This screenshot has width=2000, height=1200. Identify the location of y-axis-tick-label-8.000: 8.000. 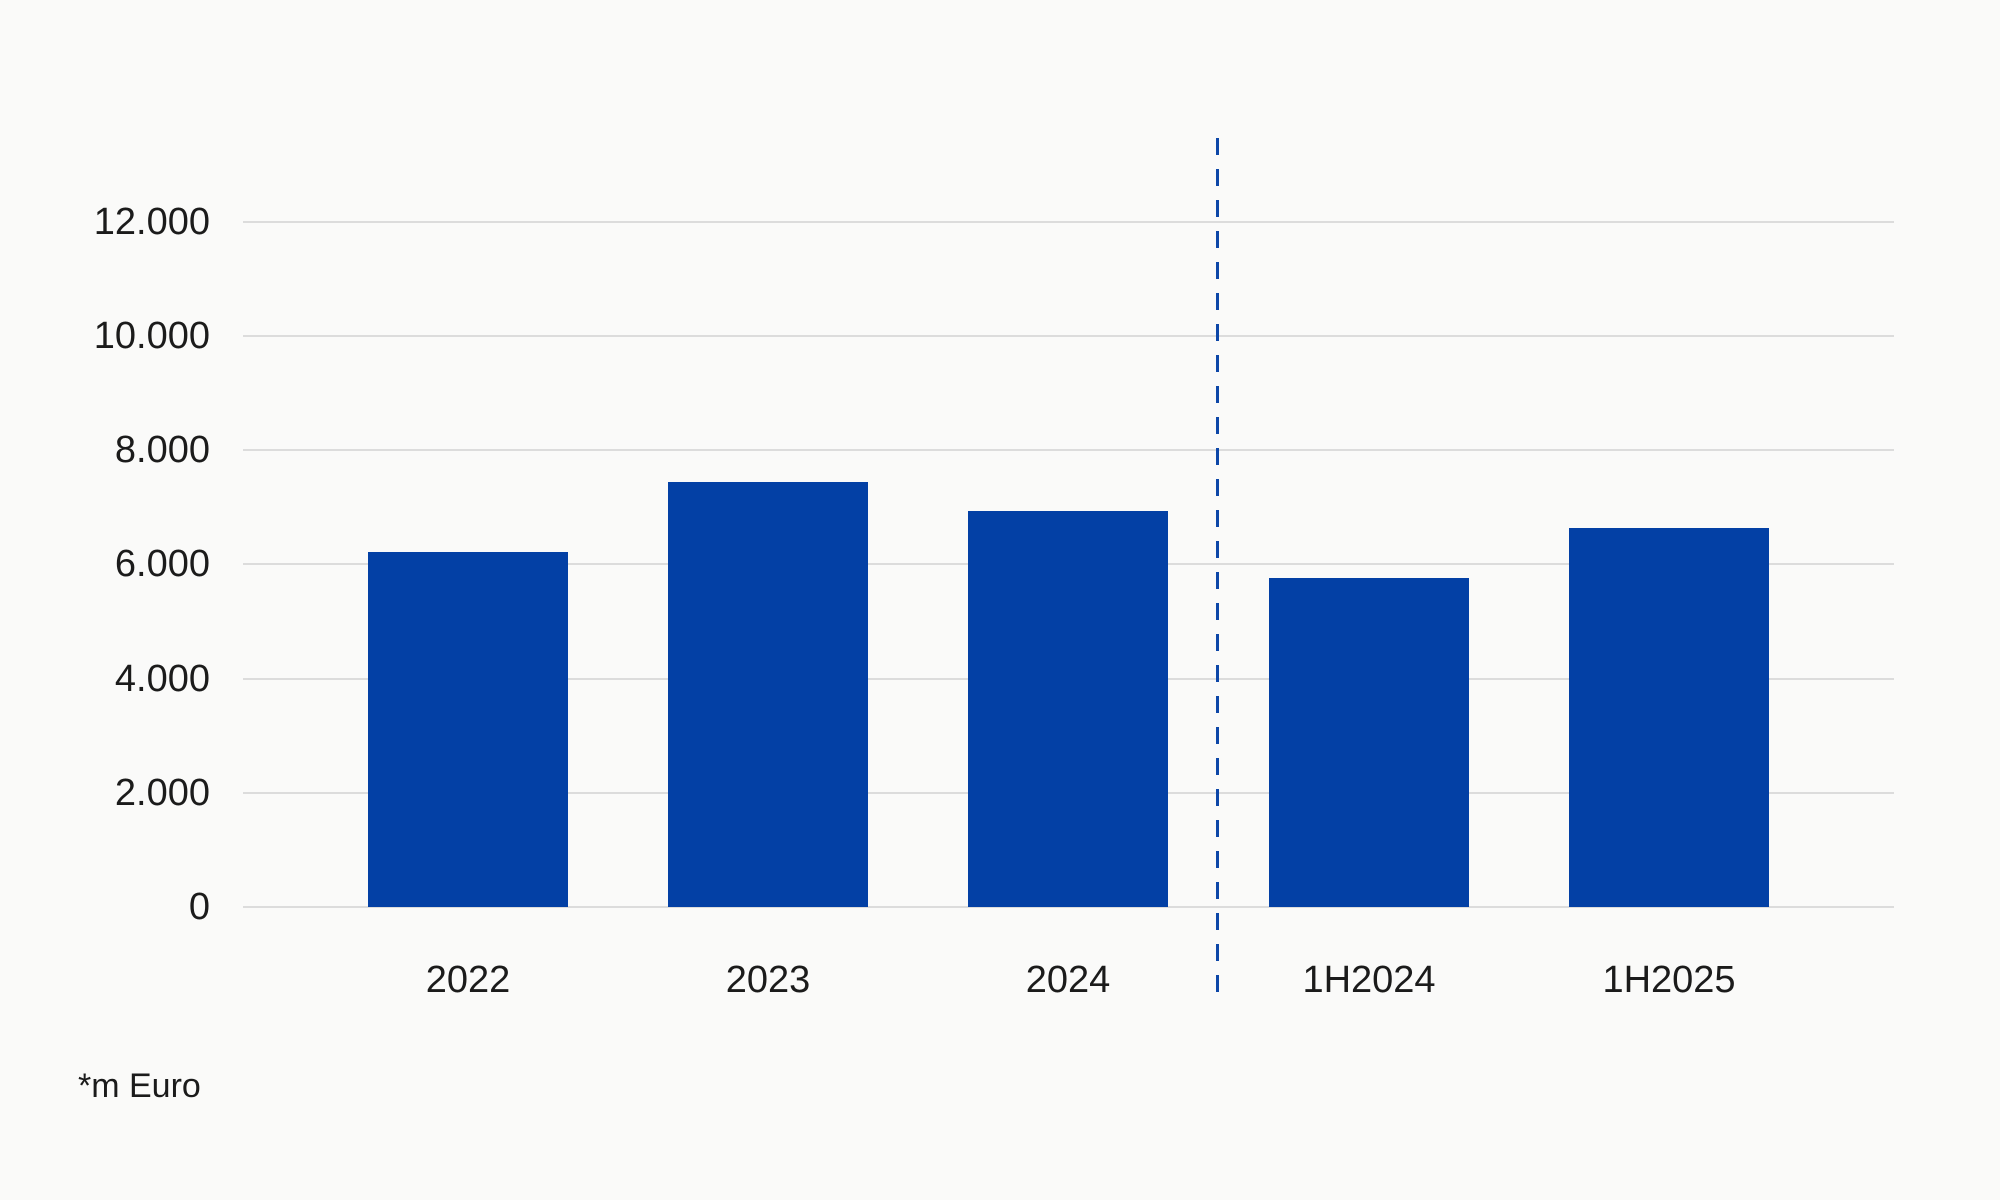
(162, 450).